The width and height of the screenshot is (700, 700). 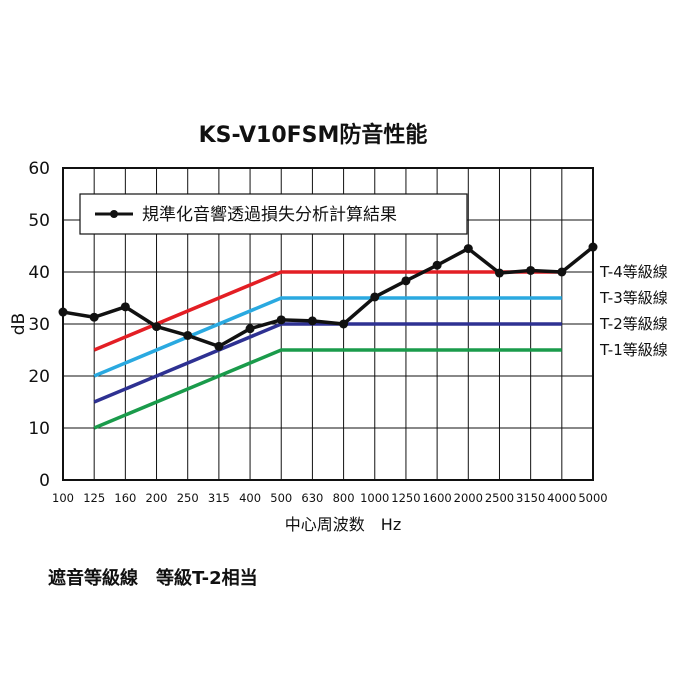 I want to click on x-tick-label: 630, so click(x=312, y=498).